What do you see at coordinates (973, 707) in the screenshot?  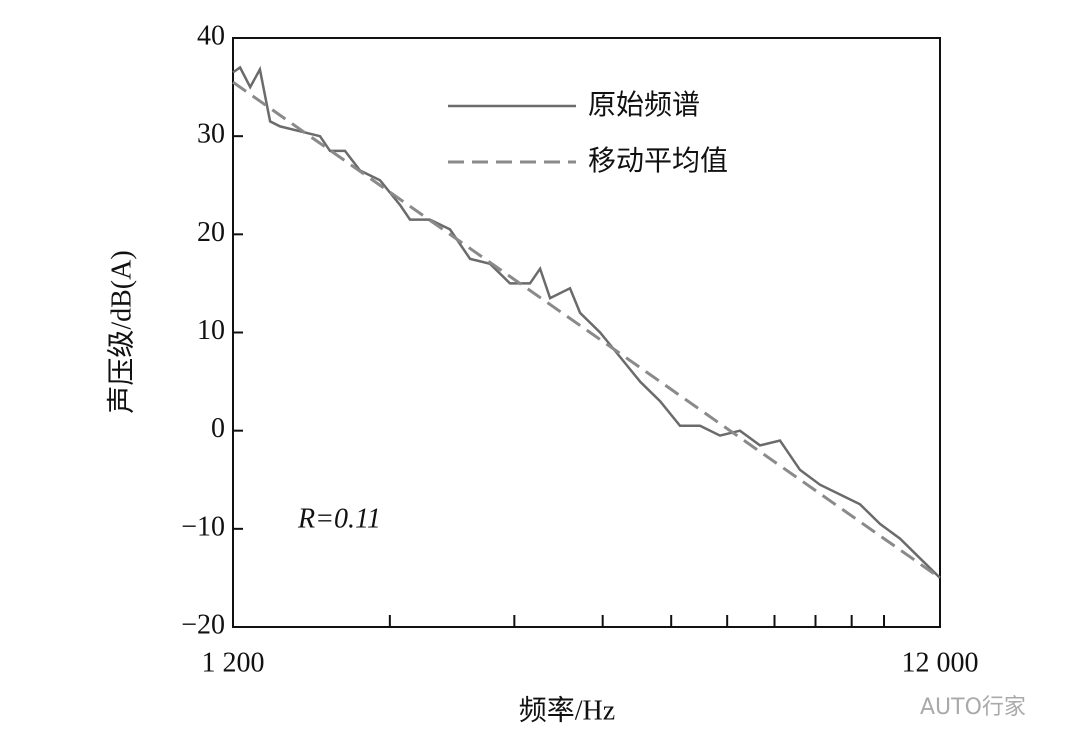 I see `watermark: AUTO行家` at bounding box center [973, 707].